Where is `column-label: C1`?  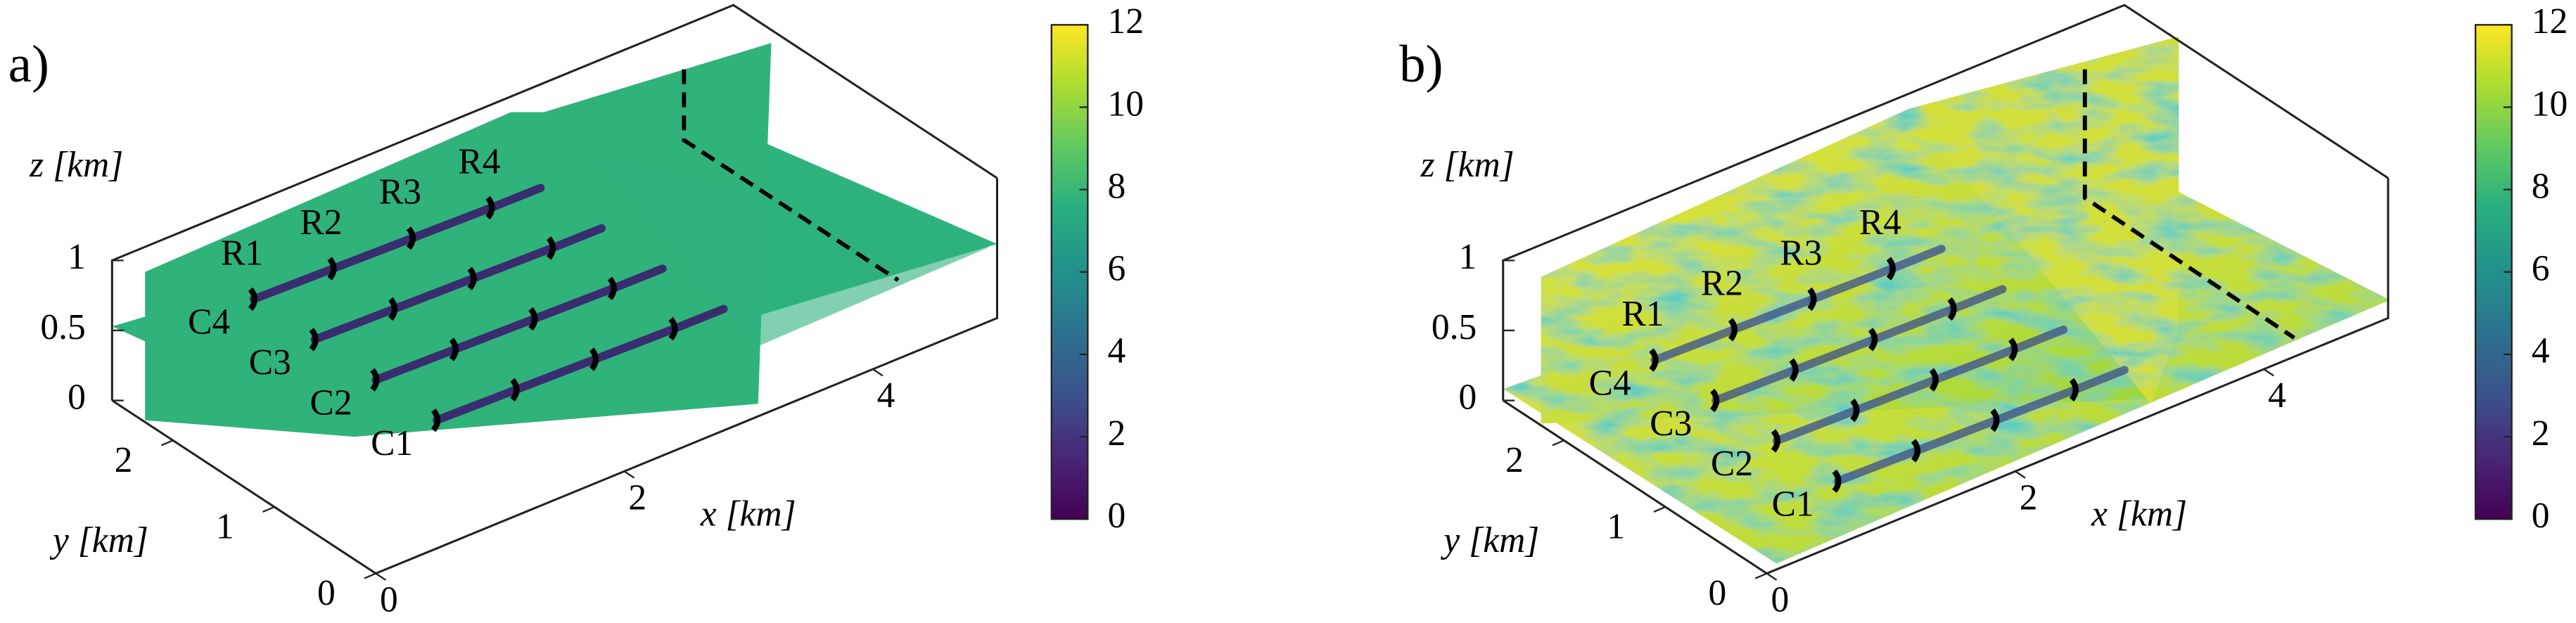
column-label: C1 is located at coordinates (1793, 504).